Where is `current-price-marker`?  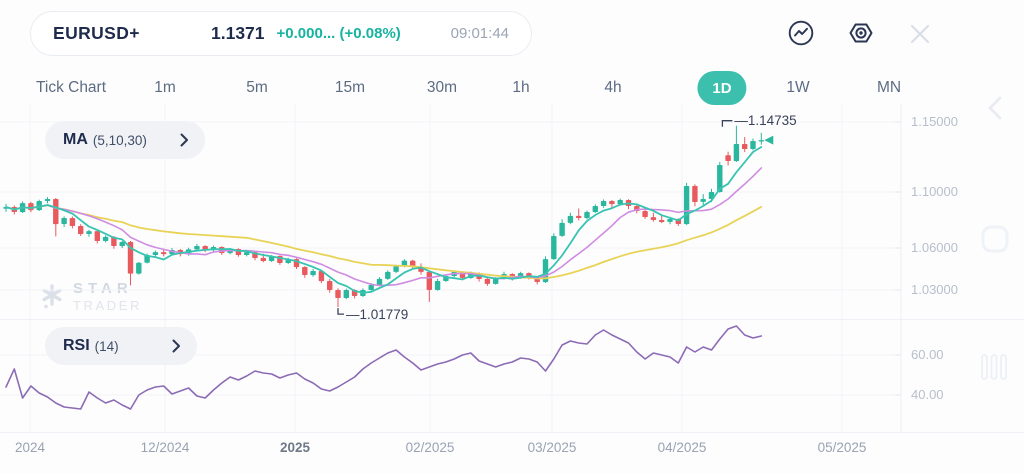 current-price-marker is located at coordinates (769, 140).